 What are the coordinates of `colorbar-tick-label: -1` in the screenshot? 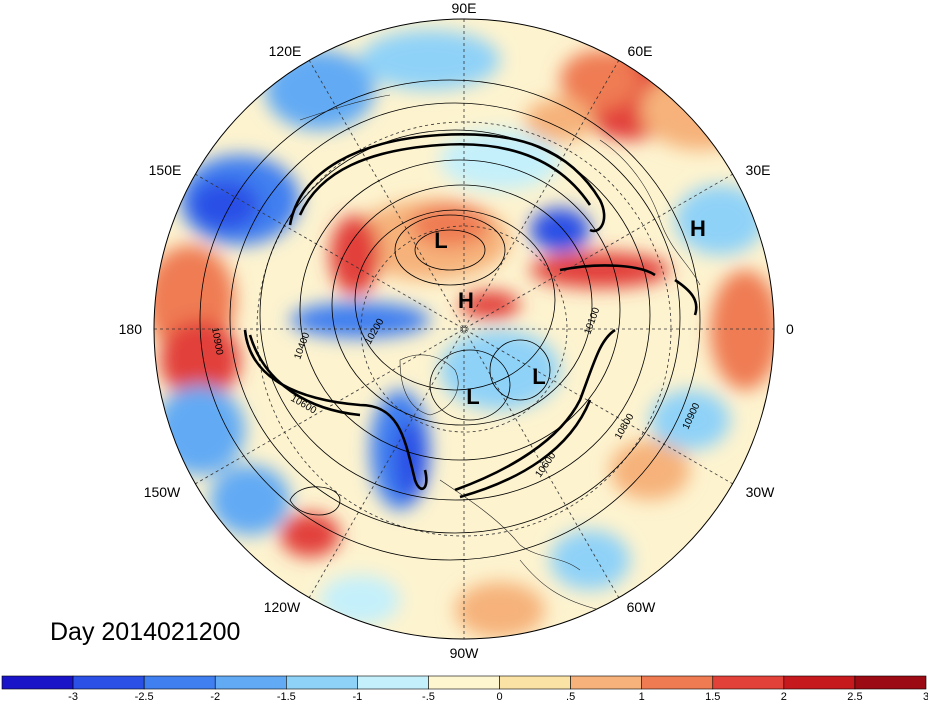 It's located at (357, 696).